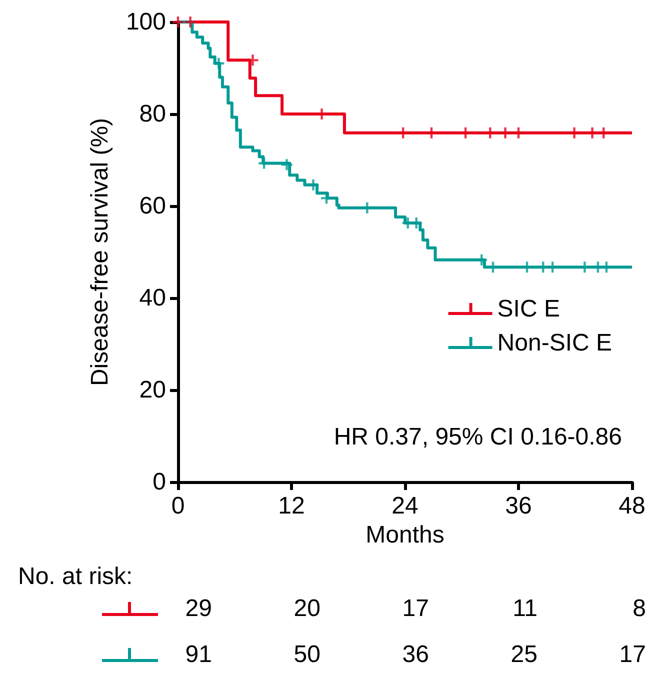 This screenshot has height=678, width=657. What do you see at coordinates (639, 609) in the screenshot?
I see `text: 8` at bounding box center [639, 609].